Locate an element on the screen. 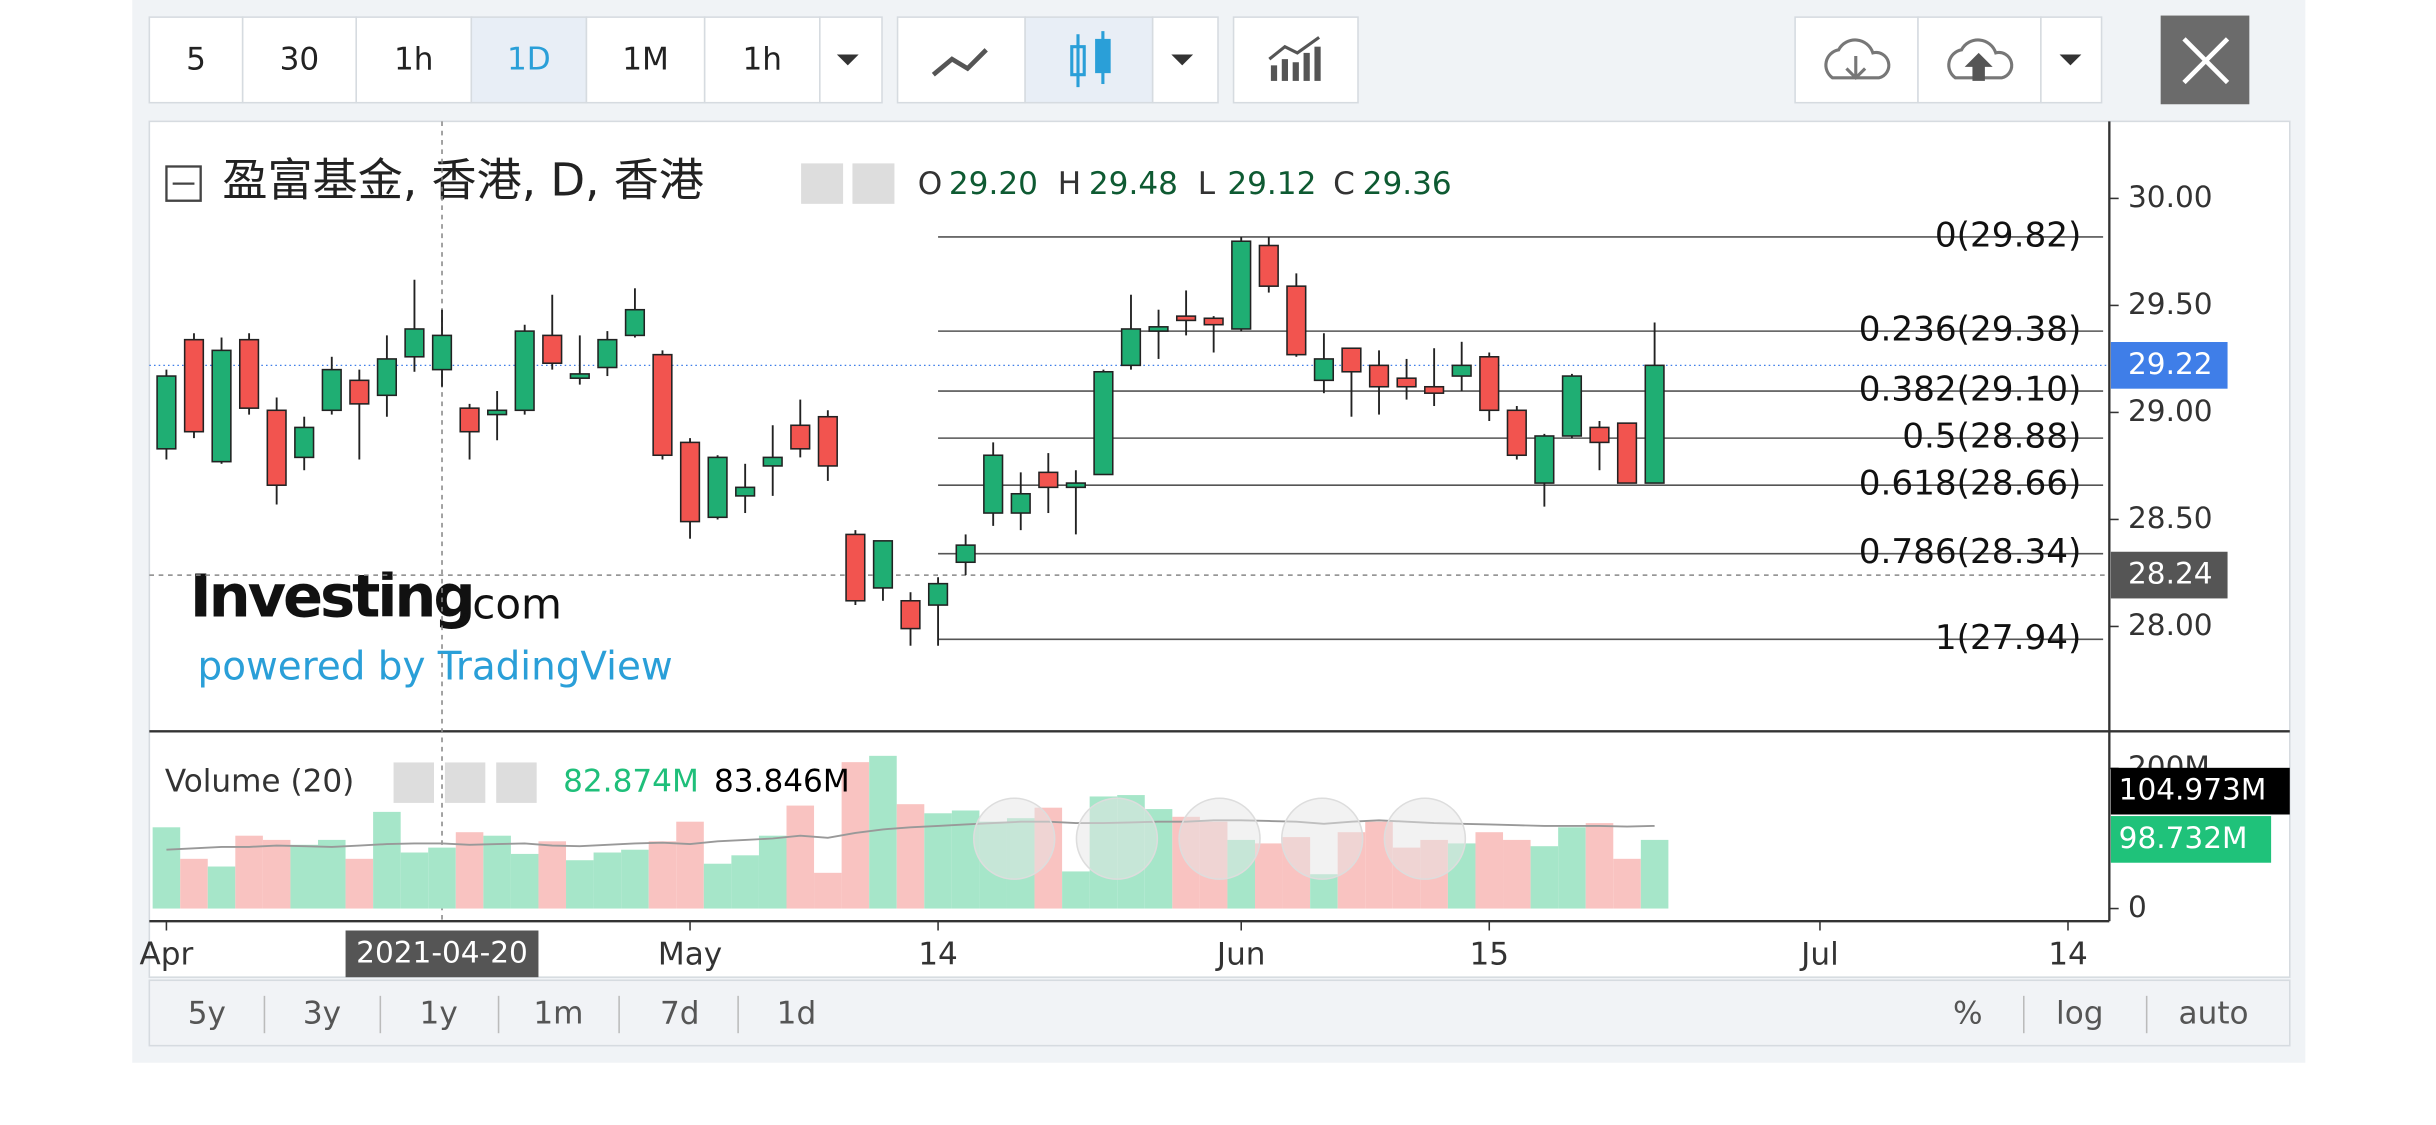  candle-style-button is located at coordinates (1089, 60).